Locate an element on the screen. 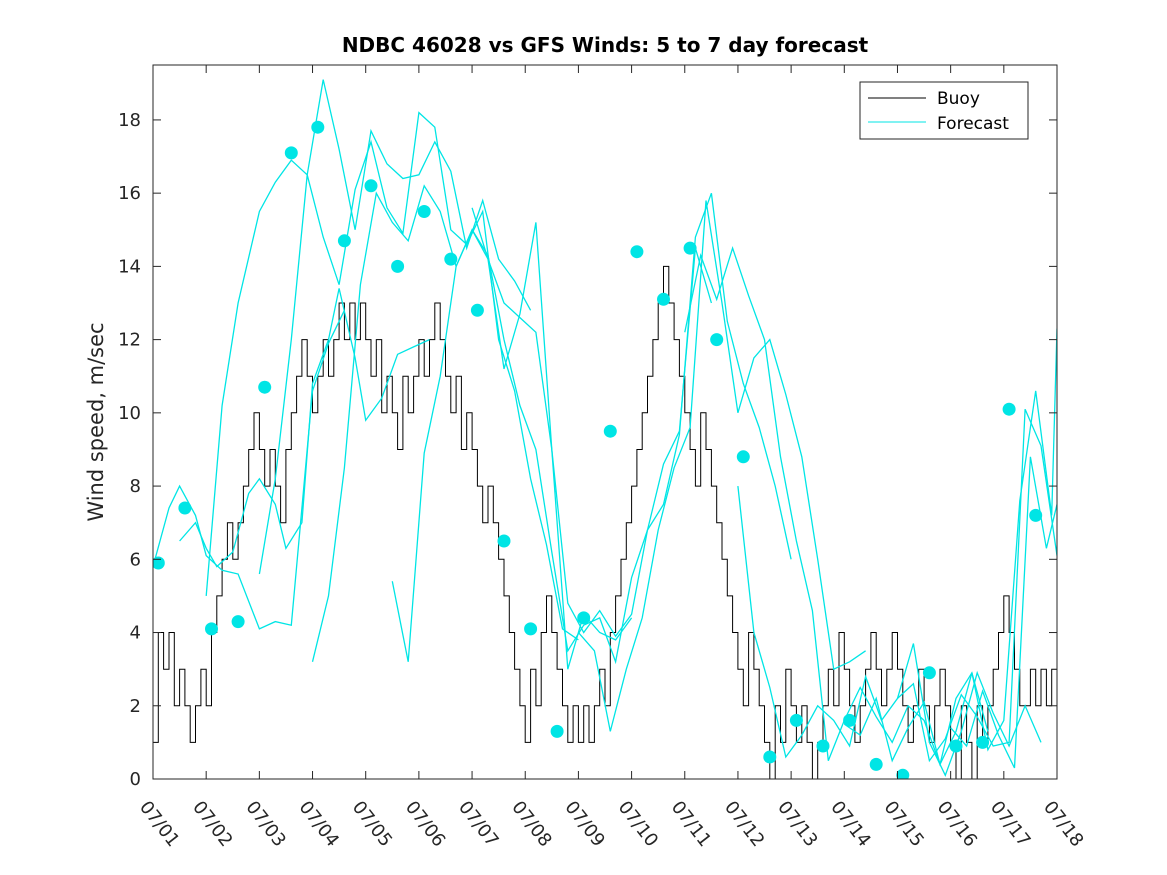 This screenshot has width=1167, height=875. y-tick-label: 6 is located at coordinates (135, 559).